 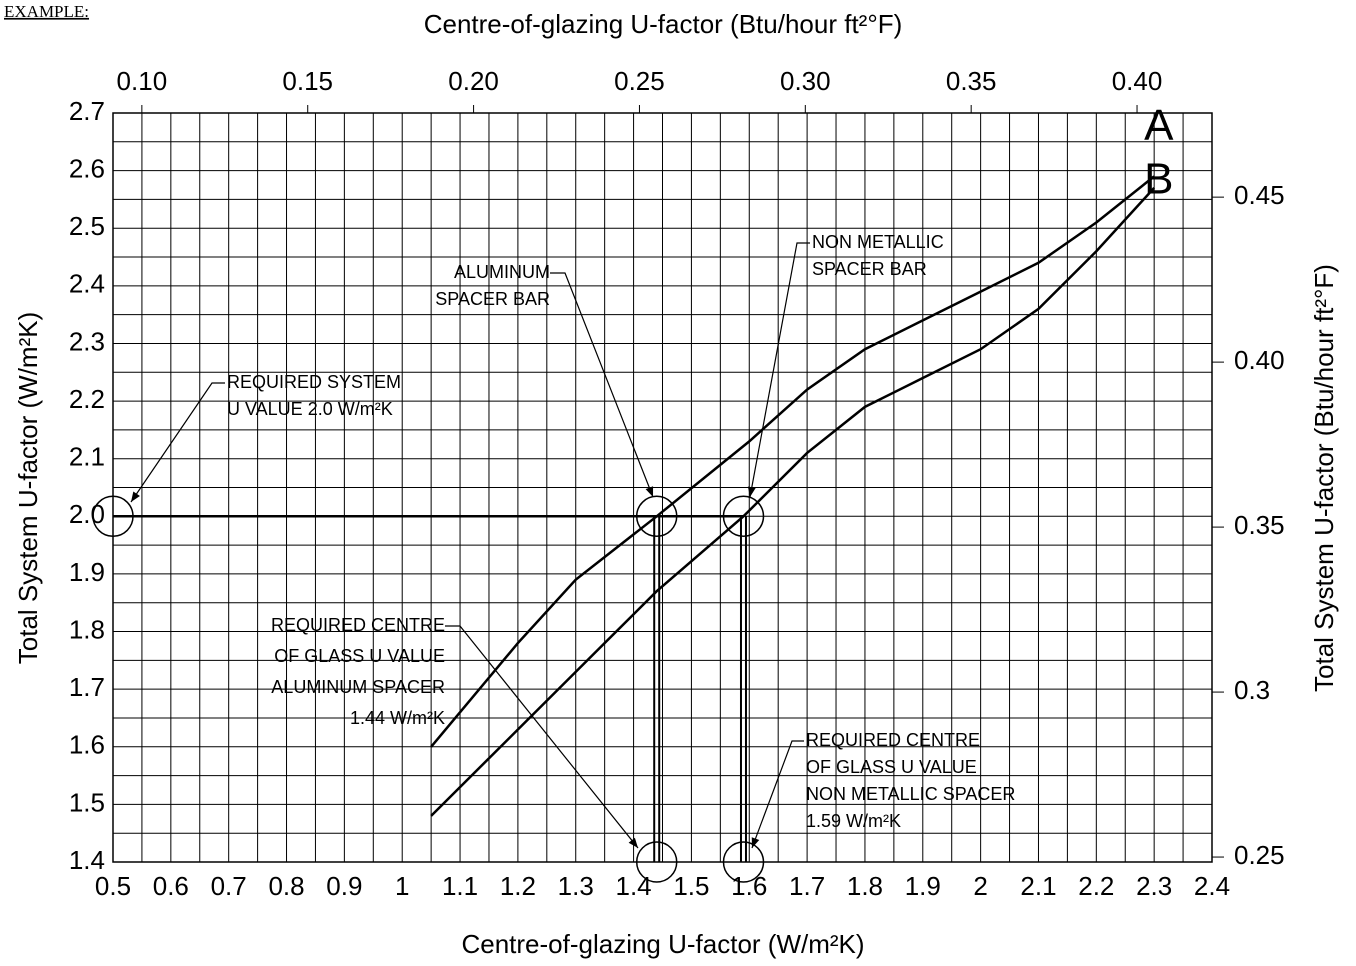 I want to click on x2-tick-label: 0.30, so click(x=805, y=81).